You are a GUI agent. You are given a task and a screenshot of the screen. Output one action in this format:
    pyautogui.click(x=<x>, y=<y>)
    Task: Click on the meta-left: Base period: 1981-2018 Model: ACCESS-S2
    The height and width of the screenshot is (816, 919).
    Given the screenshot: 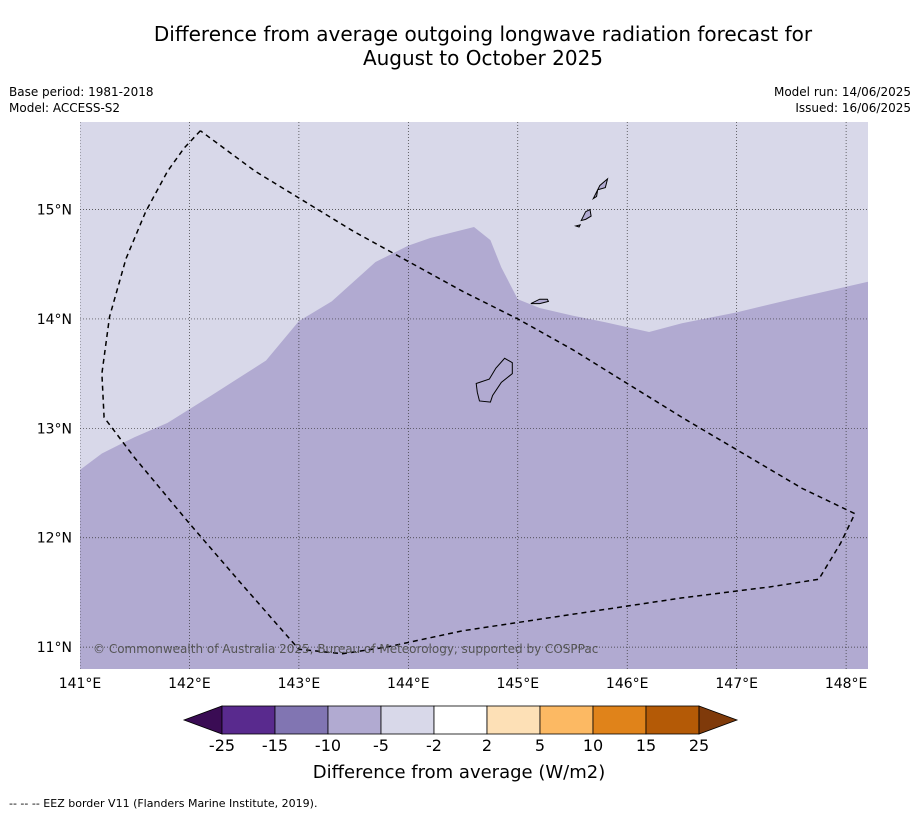 What is the action you would take?
    pyautogui.click(x=81, y=100)
    